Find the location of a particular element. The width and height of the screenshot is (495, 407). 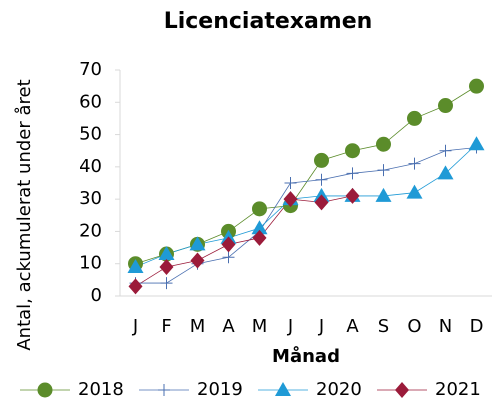

legend-label: 2020 is located at coordinates (339, 389).